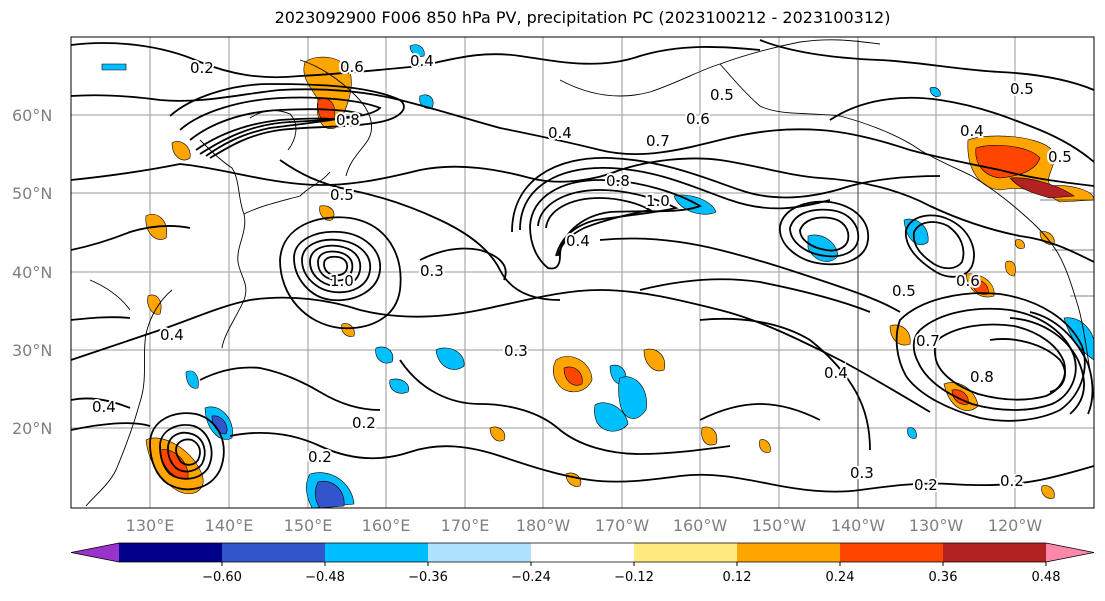 The width and height of the screenshot is (1105, 601). What do you see at coordinates (858, 525) in the screenshot?
I see `lon-label: 140°W` at bounding box center [858, 525].